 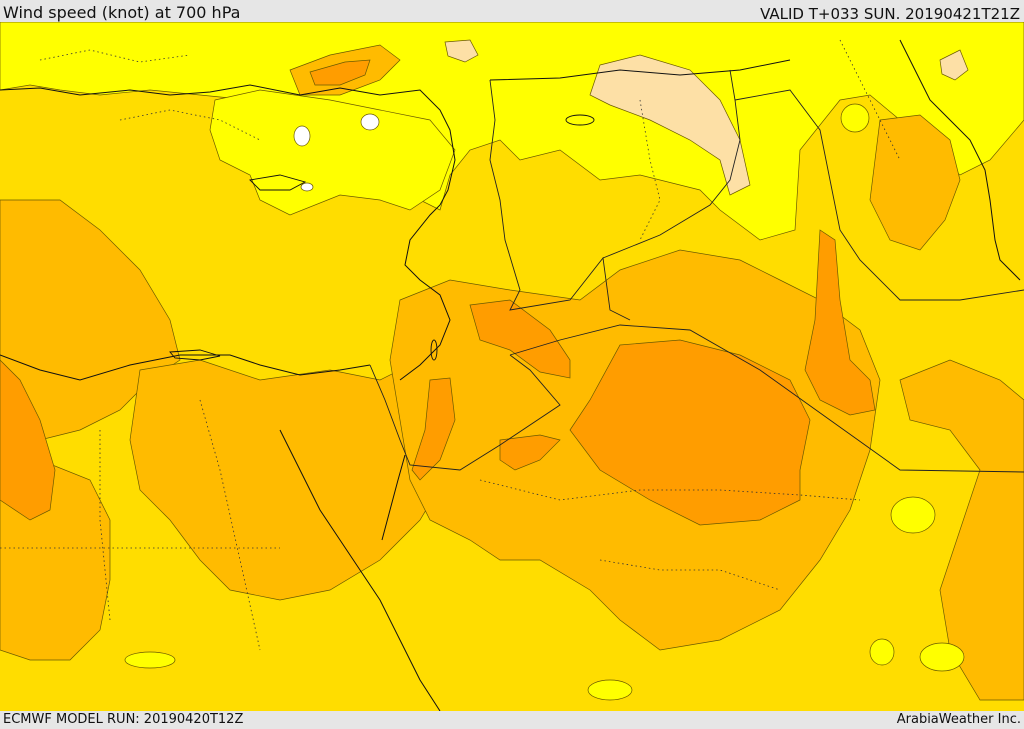 What do you see at coordinates (690, 432) in the screenshot?
I see `field-strong-central` at bounding box center [690, 432].